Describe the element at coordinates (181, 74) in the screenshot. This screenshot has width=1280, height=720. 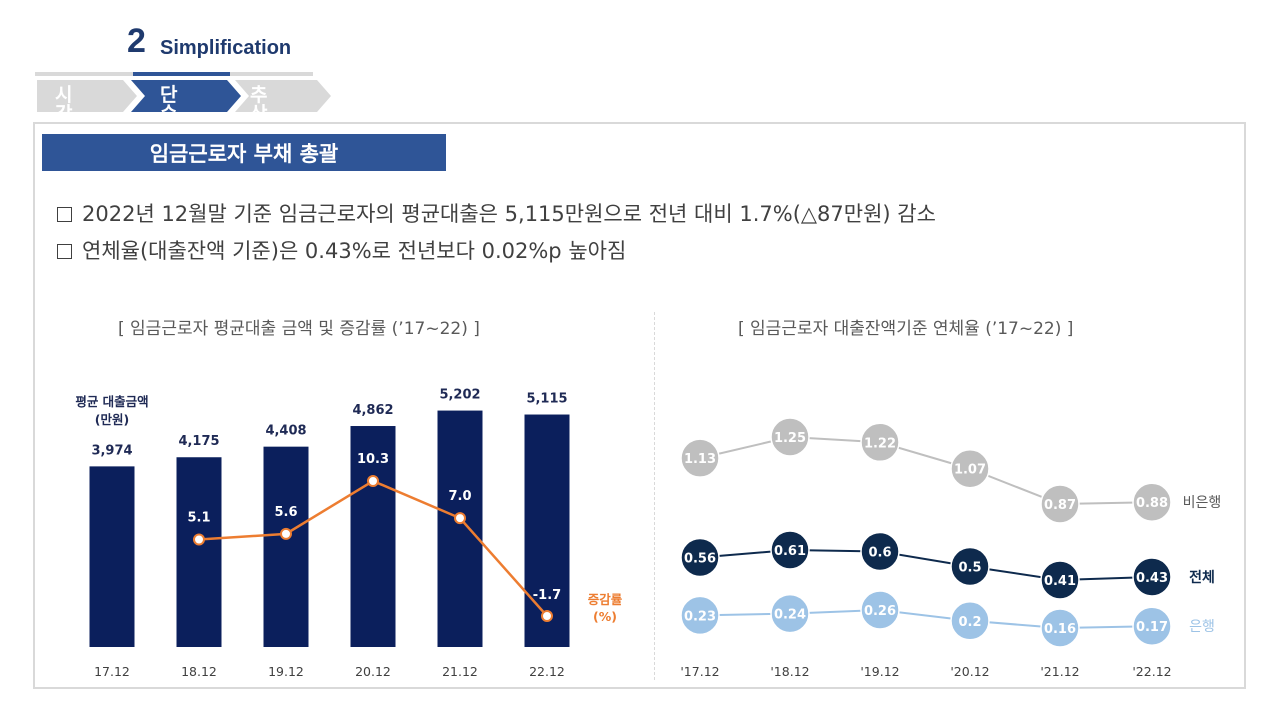
I see `step-progress-bar-active` at that location.